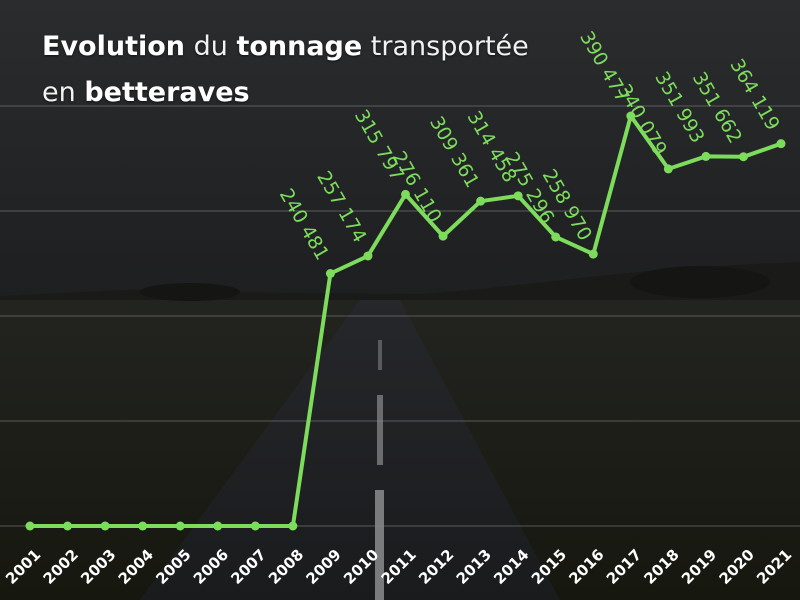  Describe the element at coordinates (285, 93) in the screenshot. I see `title-line-2: en betteraves` at that location.